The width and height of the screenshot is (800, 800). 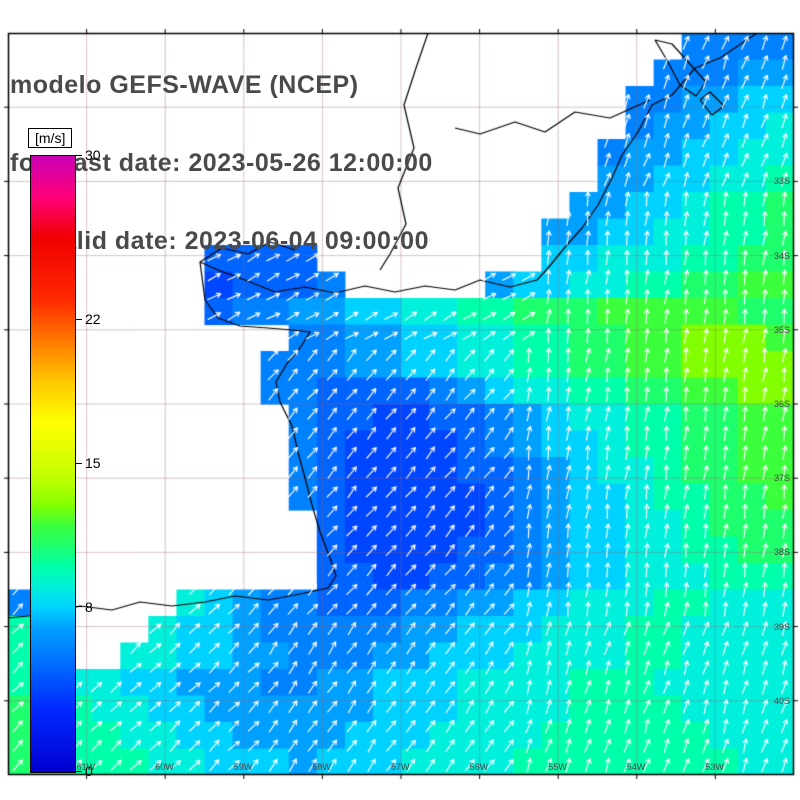 What do you see at coordinates (781, 329) in the screenshot?
I see `lat-tick-label: 35S` at bounding box center [781, 329].